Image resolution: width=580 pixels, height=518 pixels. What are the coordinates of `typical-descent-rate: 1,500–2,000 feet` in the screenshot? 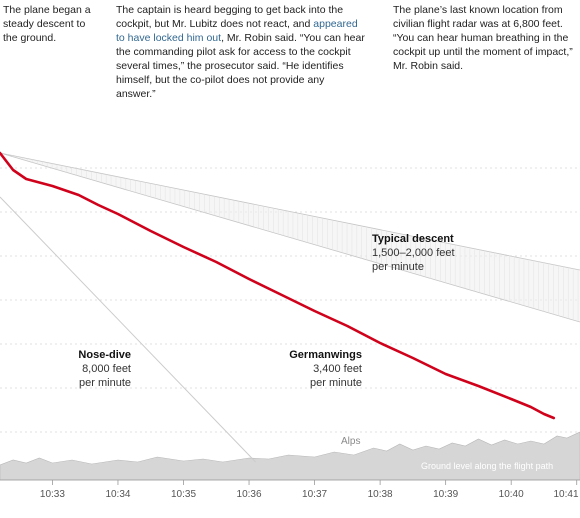 It's located at (413, 253).